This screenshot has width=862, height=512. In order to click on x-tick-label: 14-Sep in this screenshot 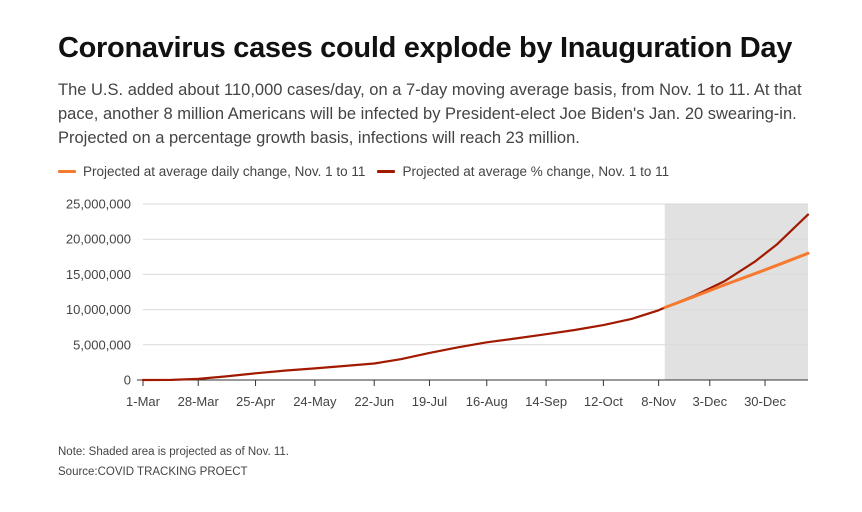, I will do `click(546, 401)`.